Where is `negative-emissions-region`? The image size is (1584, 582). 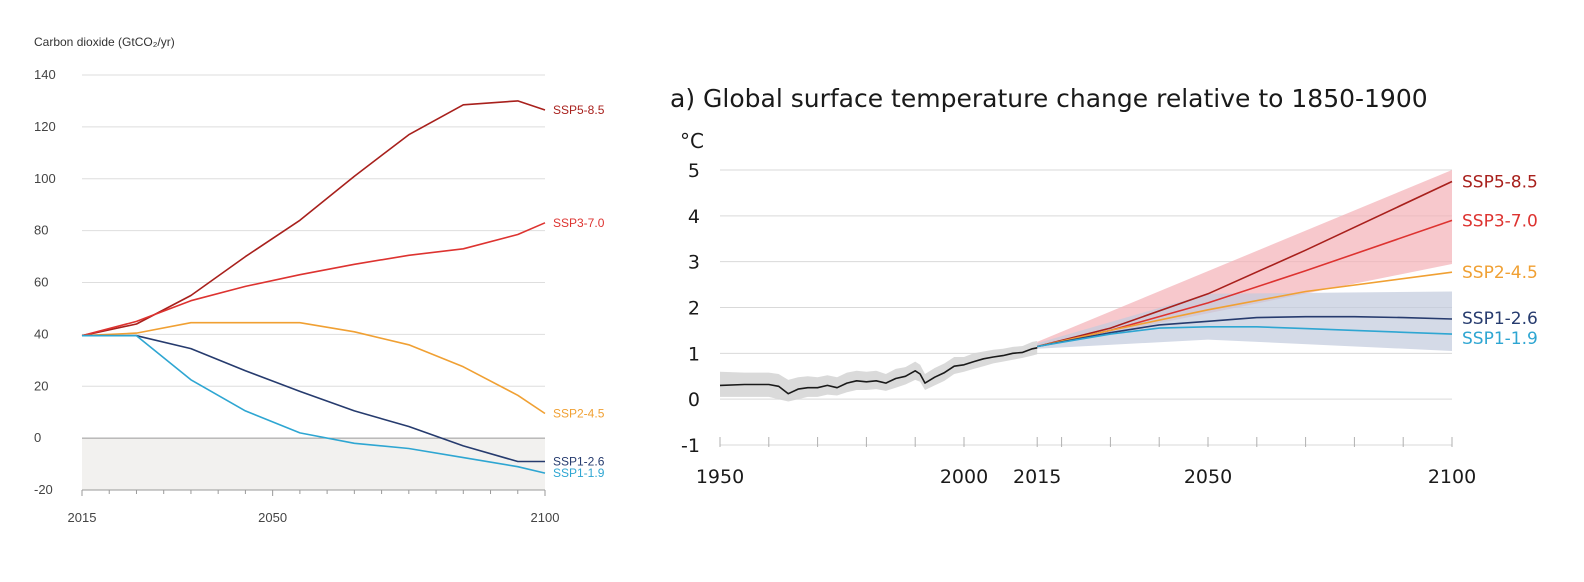
negative-emissions-region is located at coordinates (313, 464).